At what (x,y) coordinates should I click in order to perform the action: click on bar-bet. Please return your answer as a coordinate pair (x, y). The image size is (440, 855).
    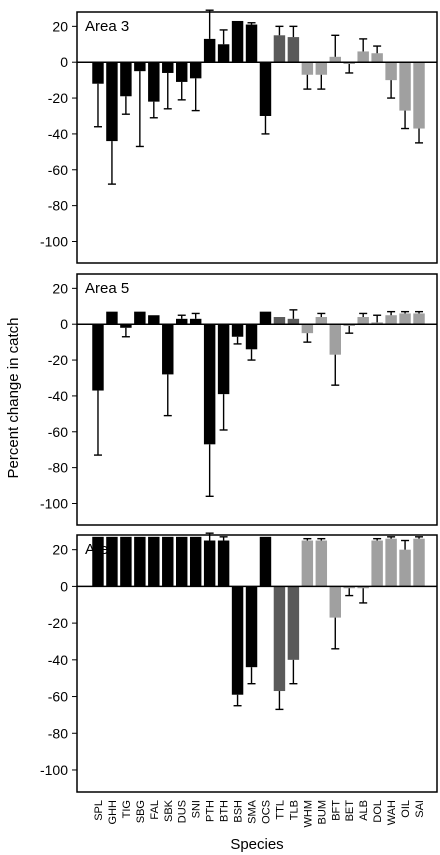
    Looking at the image, I should click on (349, 63).